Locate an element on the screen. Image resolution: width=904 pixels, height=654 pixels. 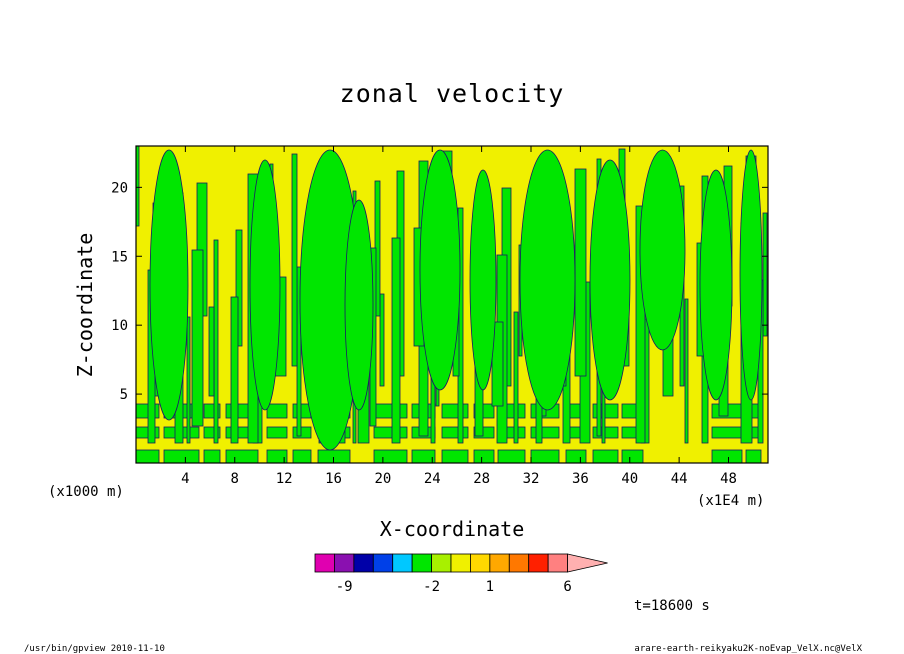
y-tick-label: 5 is located at coordinates (124, 395).